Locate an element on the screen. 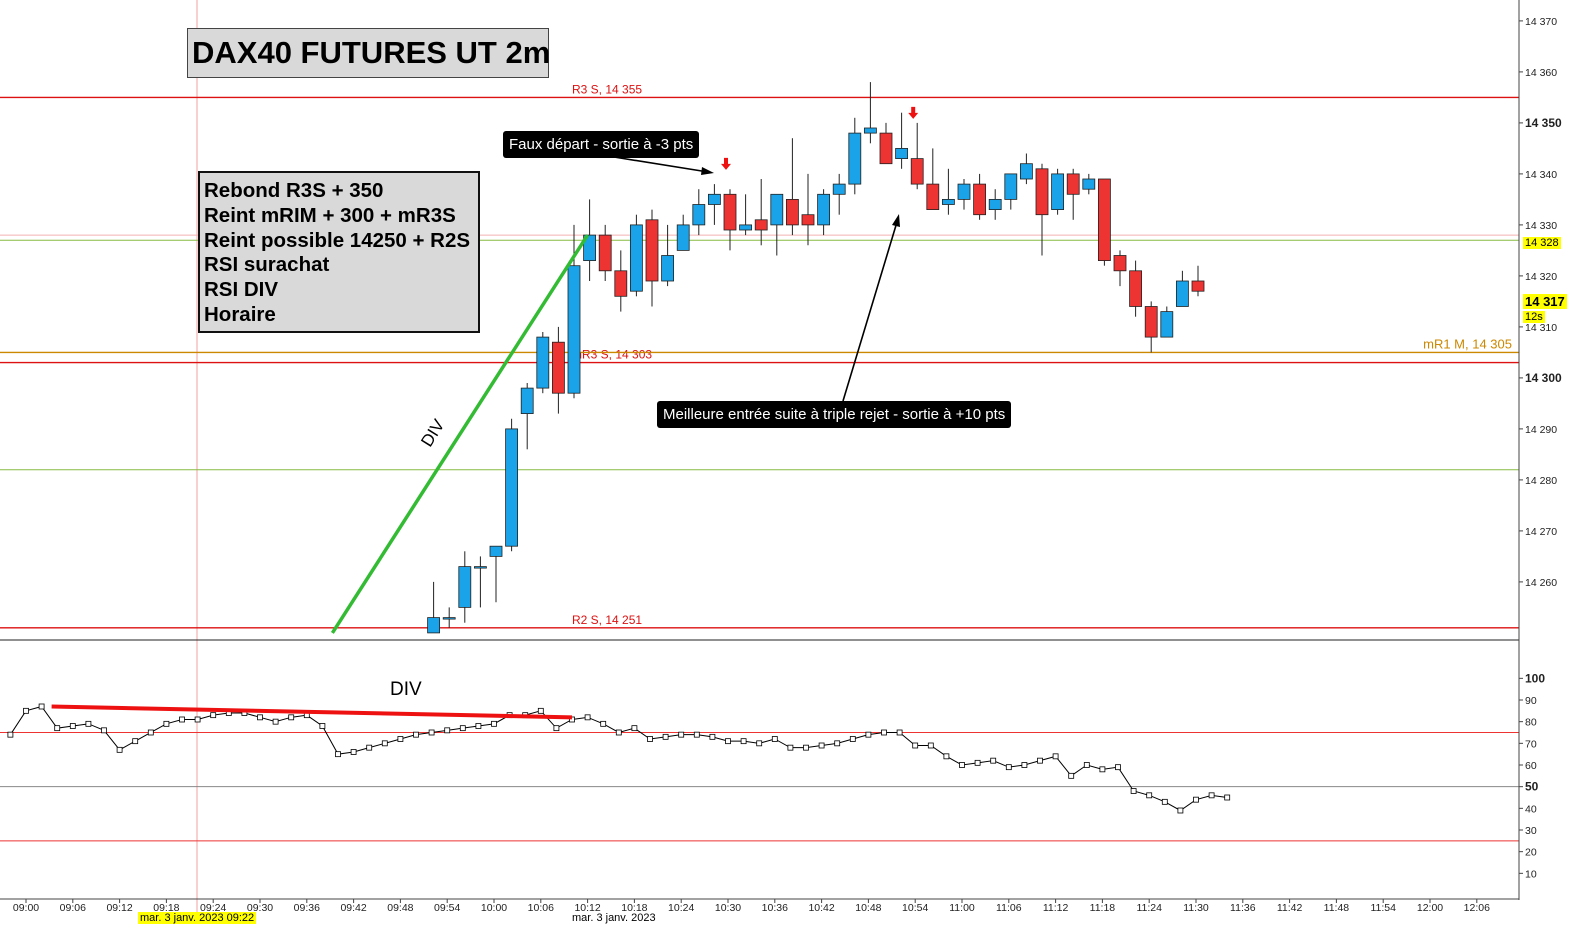 Image resolution: width=1584 pixels, height=933 pixels. y-tick-label: 14 300 is located at coordinates (1543, 378).